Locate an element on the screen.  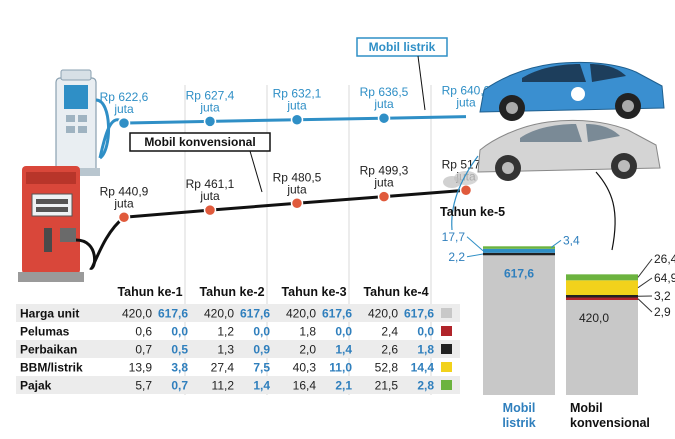
segment-label-mobil-konvensional-bbm-listrik: 64,9 is located at coordinates (664, 278).